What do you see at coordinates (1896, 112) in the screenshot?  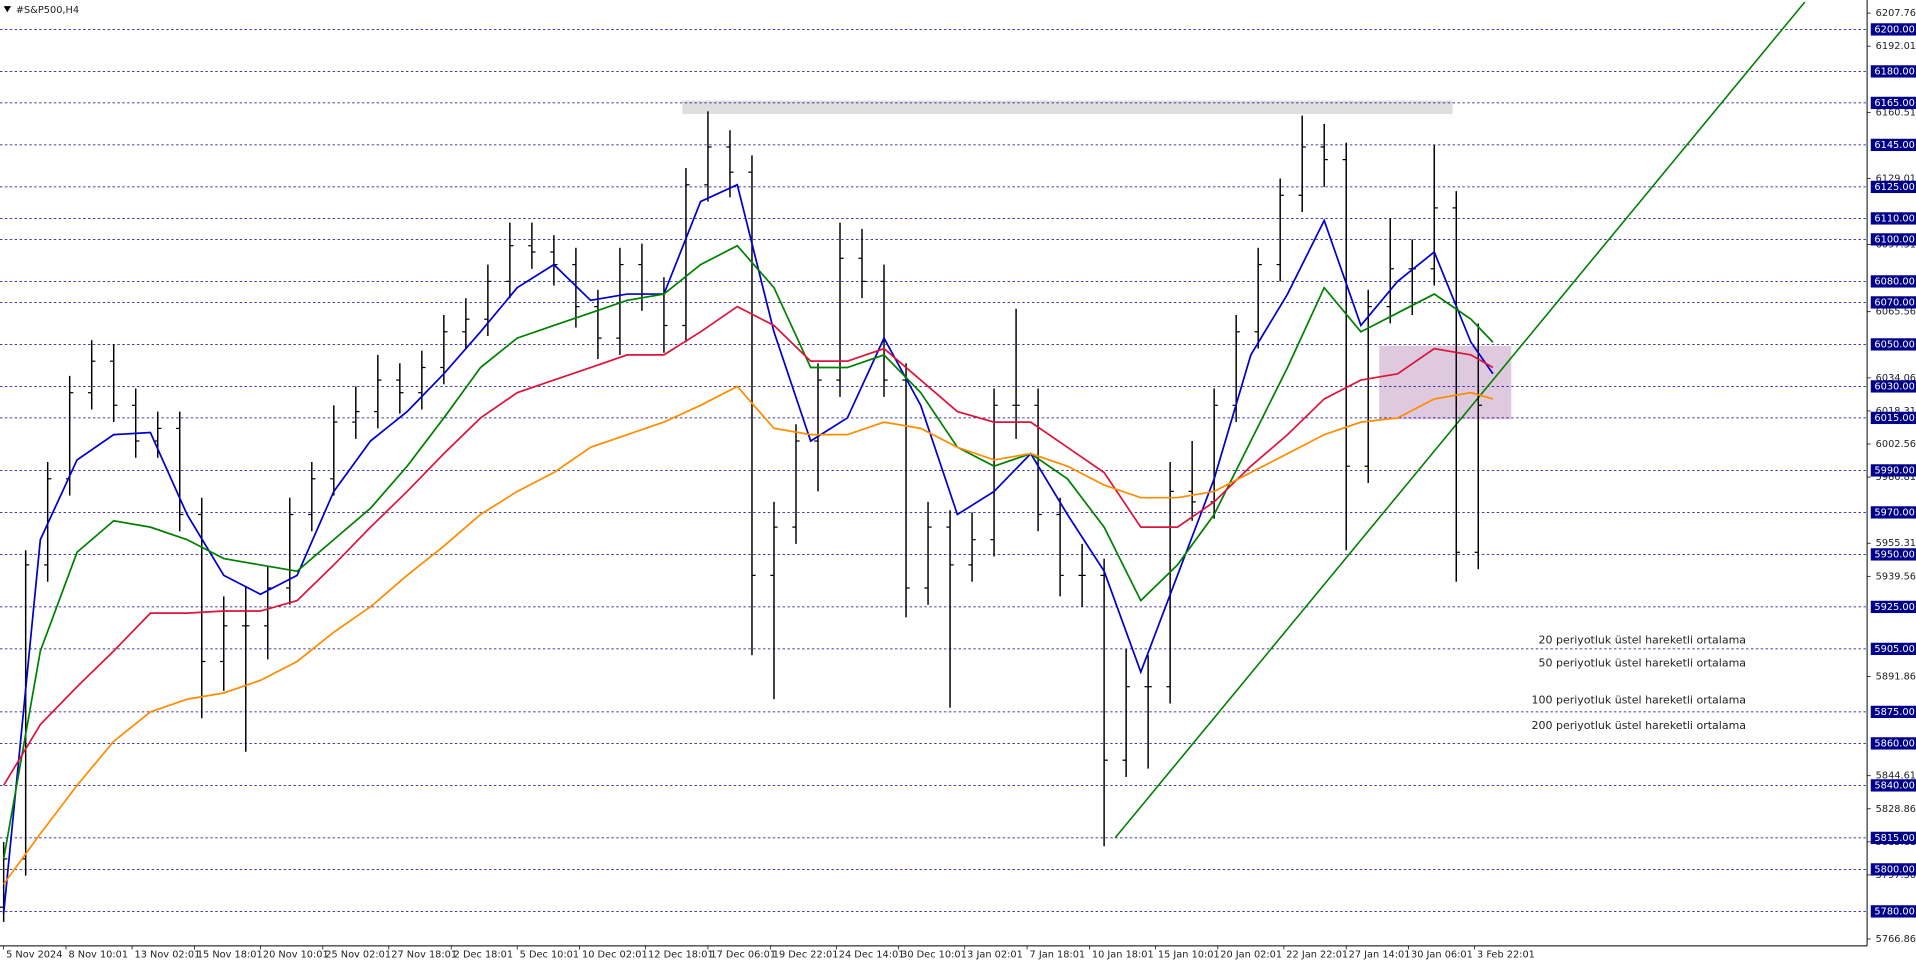 I see `y-tick-label: 6160.51` at bounding box center [1896, 112].